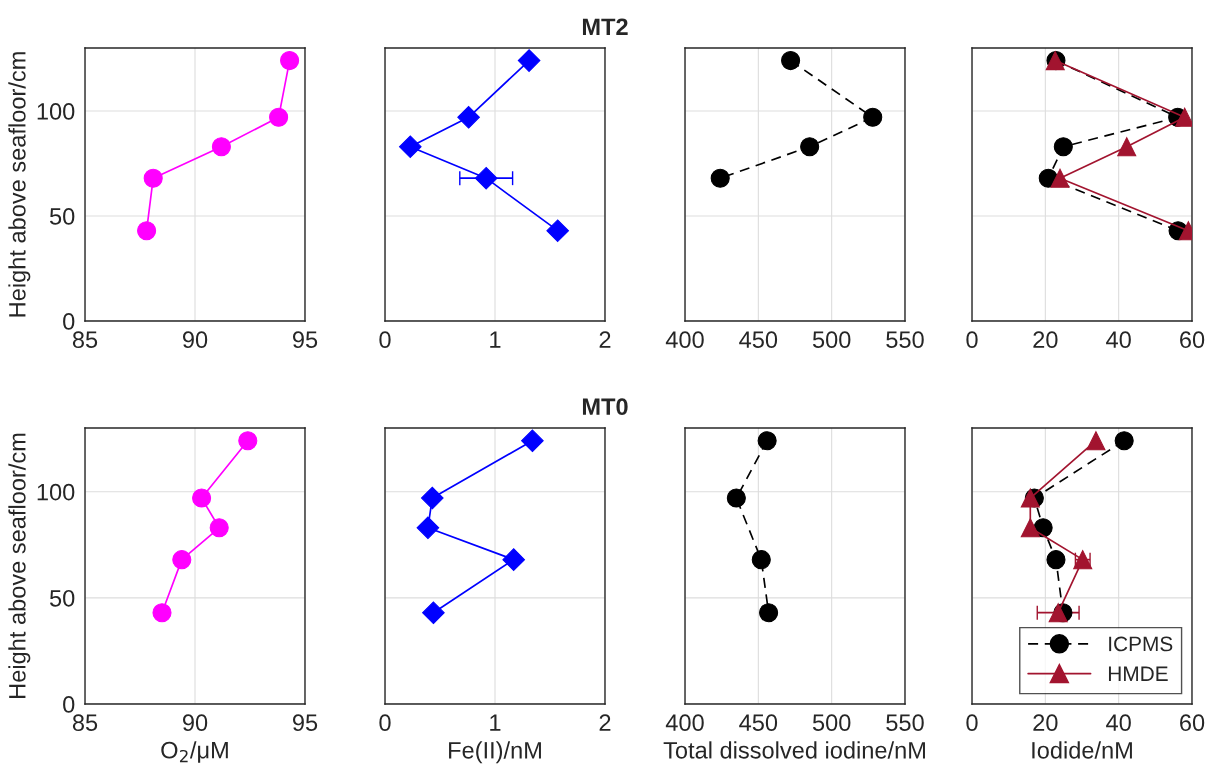 The image size is (1207, 768). Describe the element at coordinates (495, 752) in the screenshot. I see `x-axis-title: Fe(II)/nM` at that location.